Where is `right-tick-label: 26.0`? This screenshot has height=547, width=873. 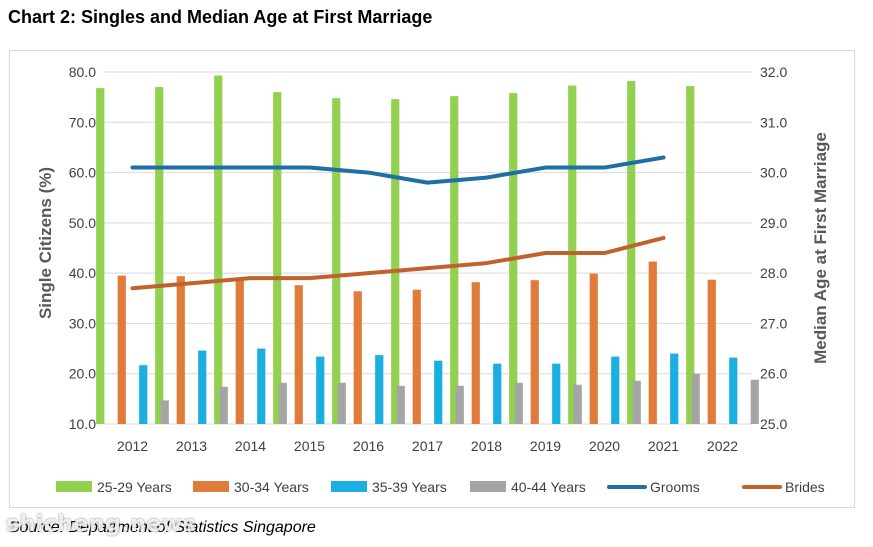
right-tick-label: 26.0 is located at coordinates (773, 374).